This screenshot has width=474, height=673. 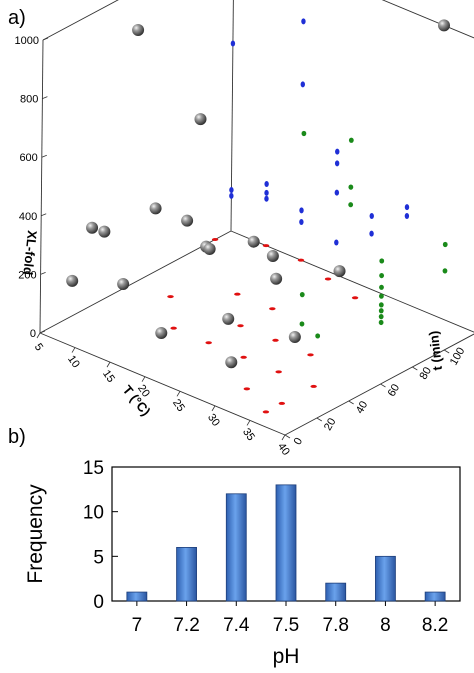 What do you see at coordinates (98, 557) in the screenshot?
I see `y-tick-label: 5` at bounding box center [98, 557].